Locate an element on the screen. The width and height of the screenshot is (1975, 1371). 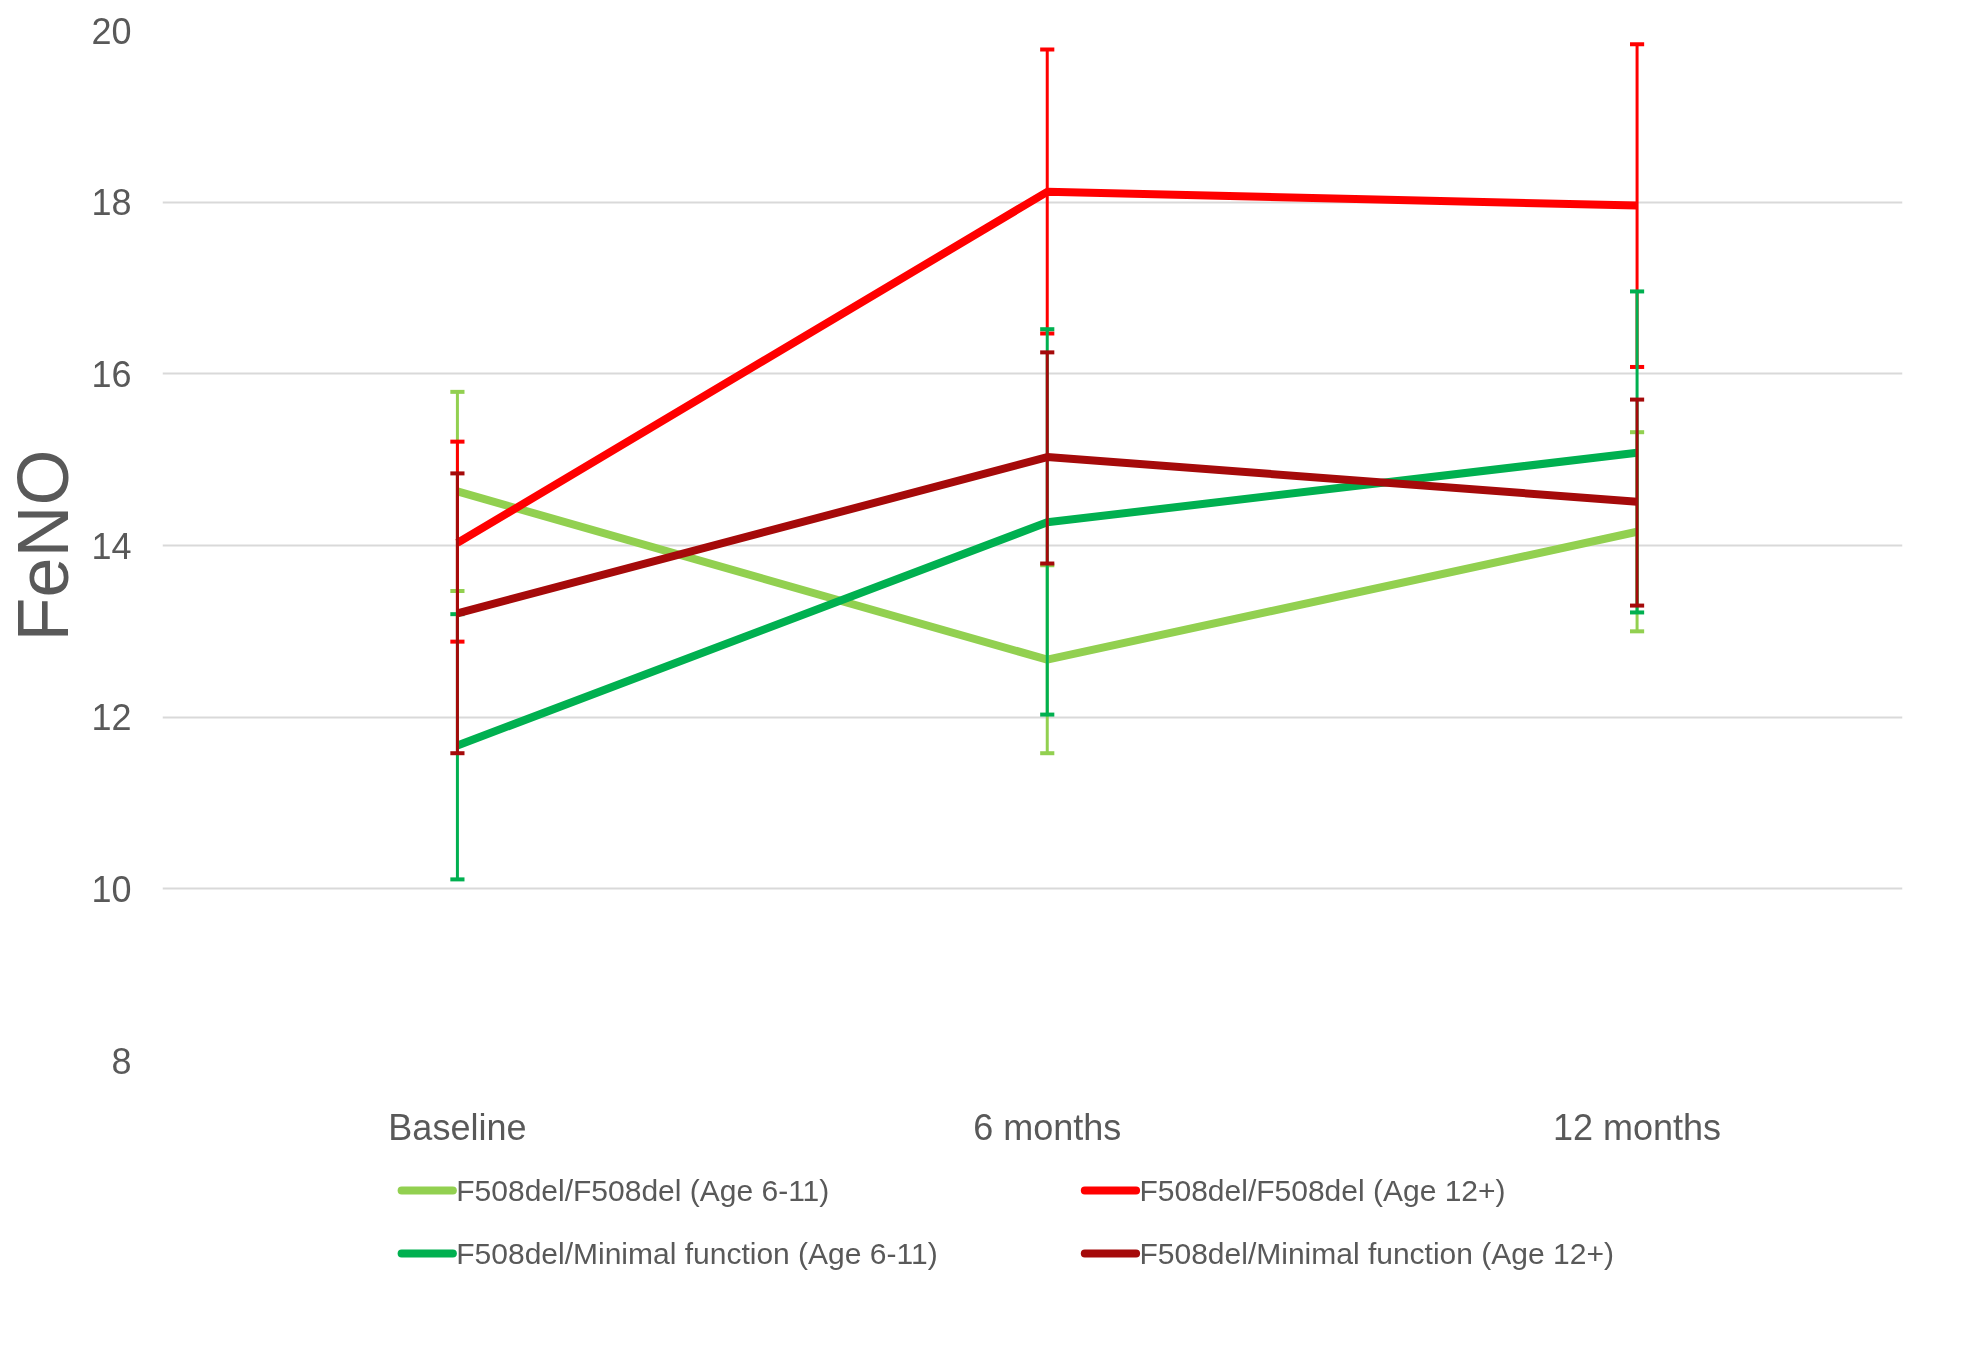
y-tick-label: 16 is located at coordinates (111, 374).